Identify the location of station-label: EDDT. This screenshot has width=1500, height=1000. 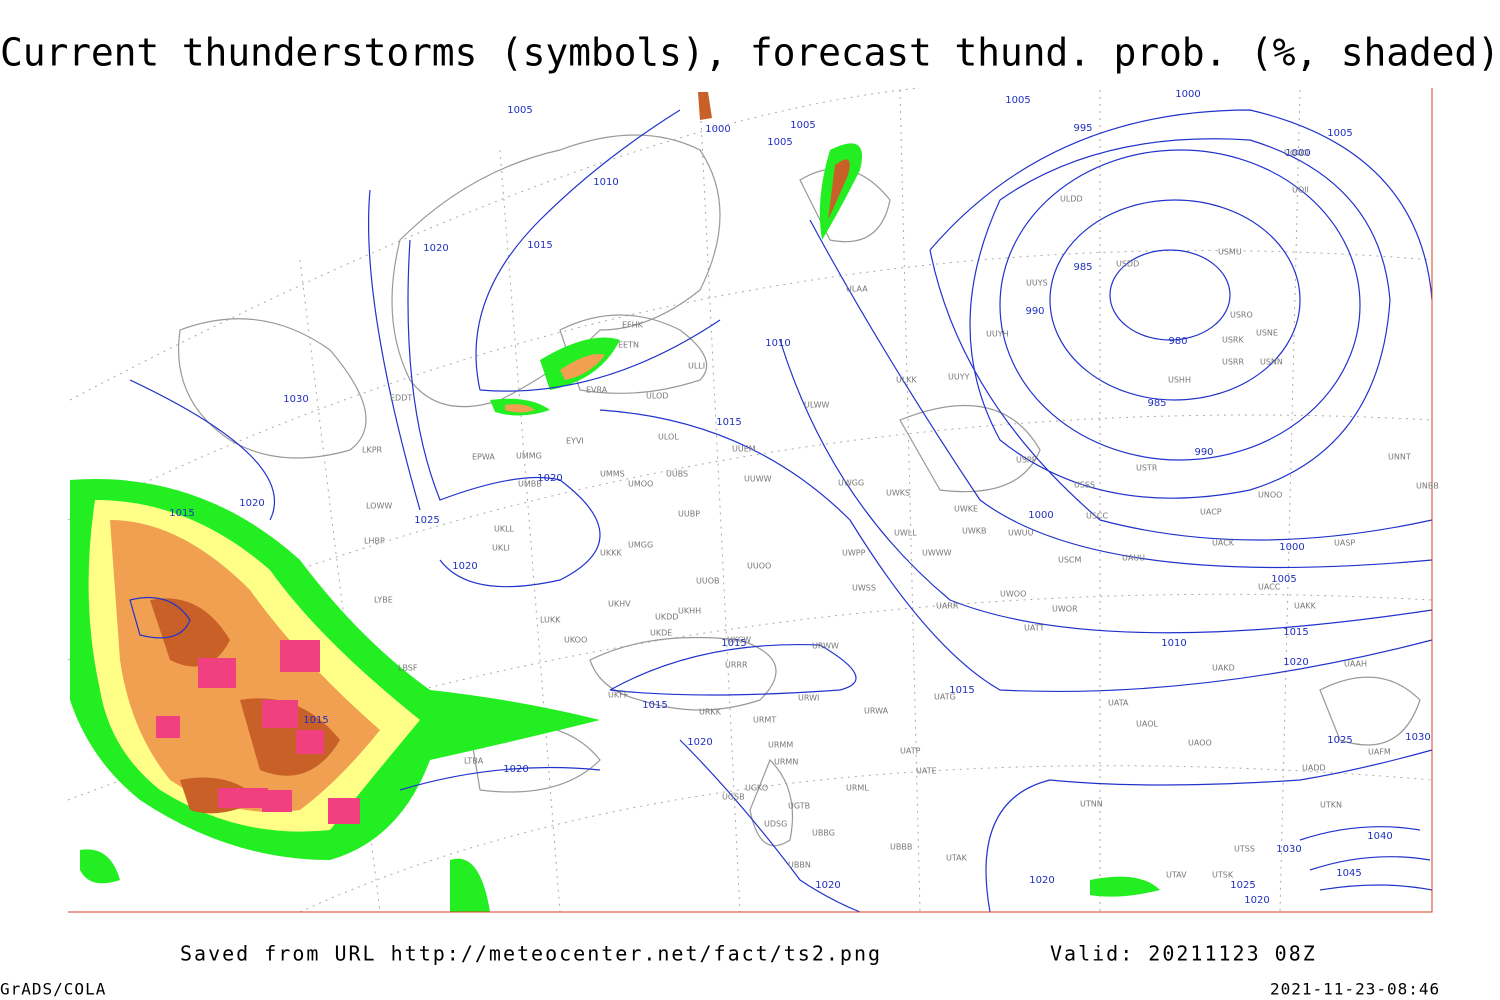
(401, 398).